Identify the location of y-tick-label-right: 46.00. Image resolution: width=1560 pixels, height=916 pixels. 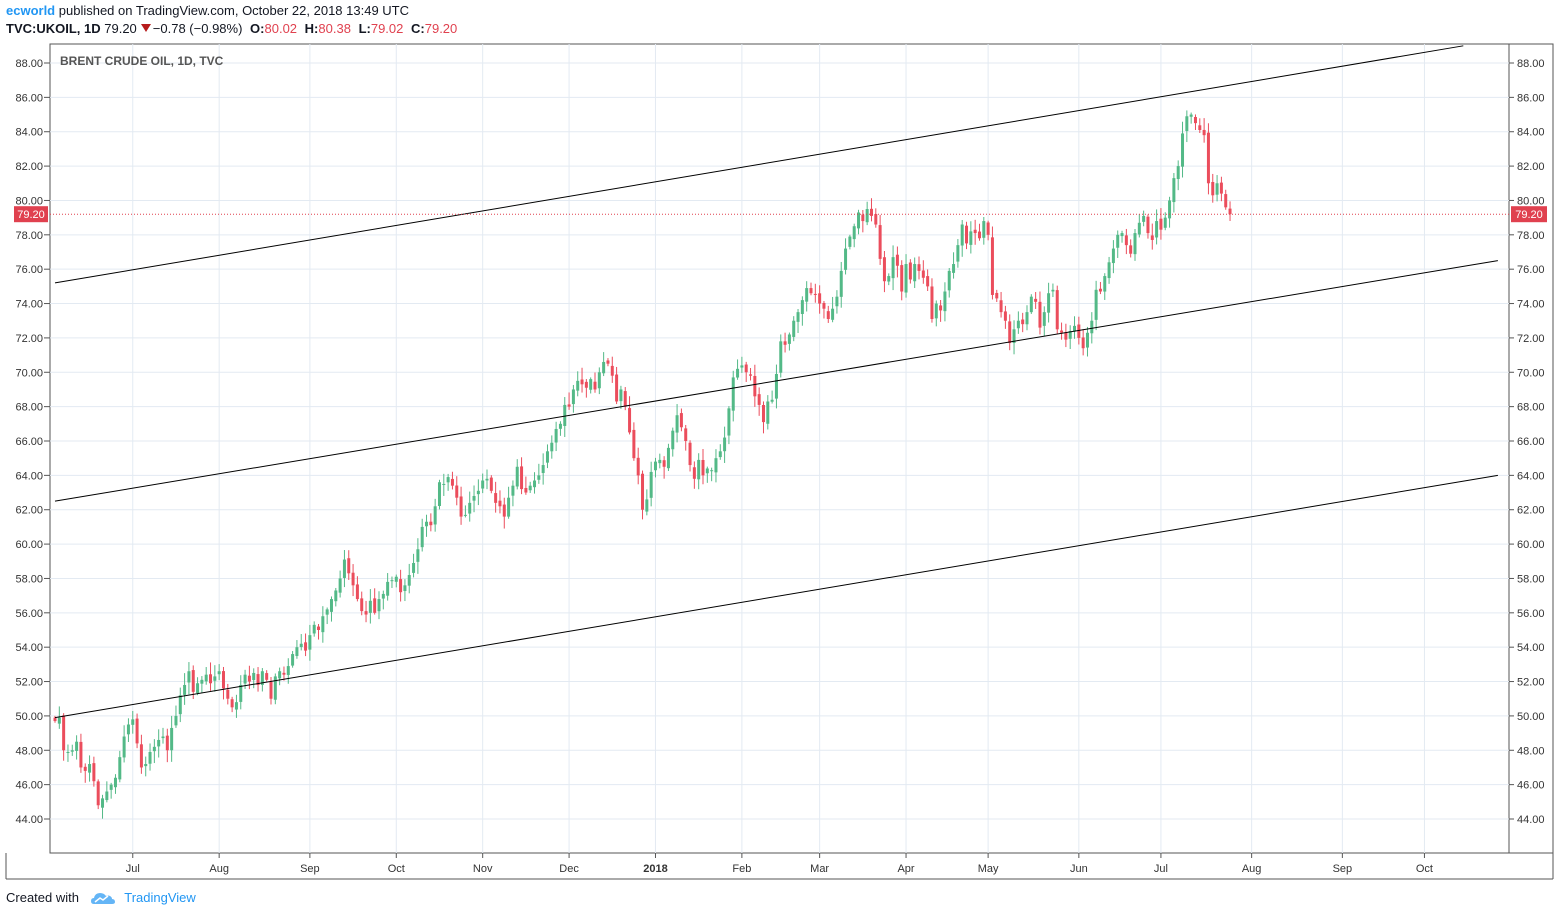
(1531, 786).